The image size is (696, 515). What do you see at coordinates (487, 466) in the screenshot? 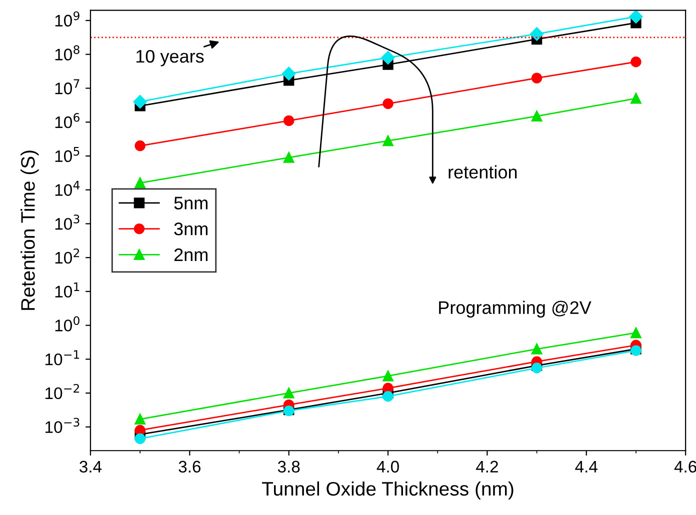
I see `x-tick-label: 4.2` at bounding box center [487, 466].